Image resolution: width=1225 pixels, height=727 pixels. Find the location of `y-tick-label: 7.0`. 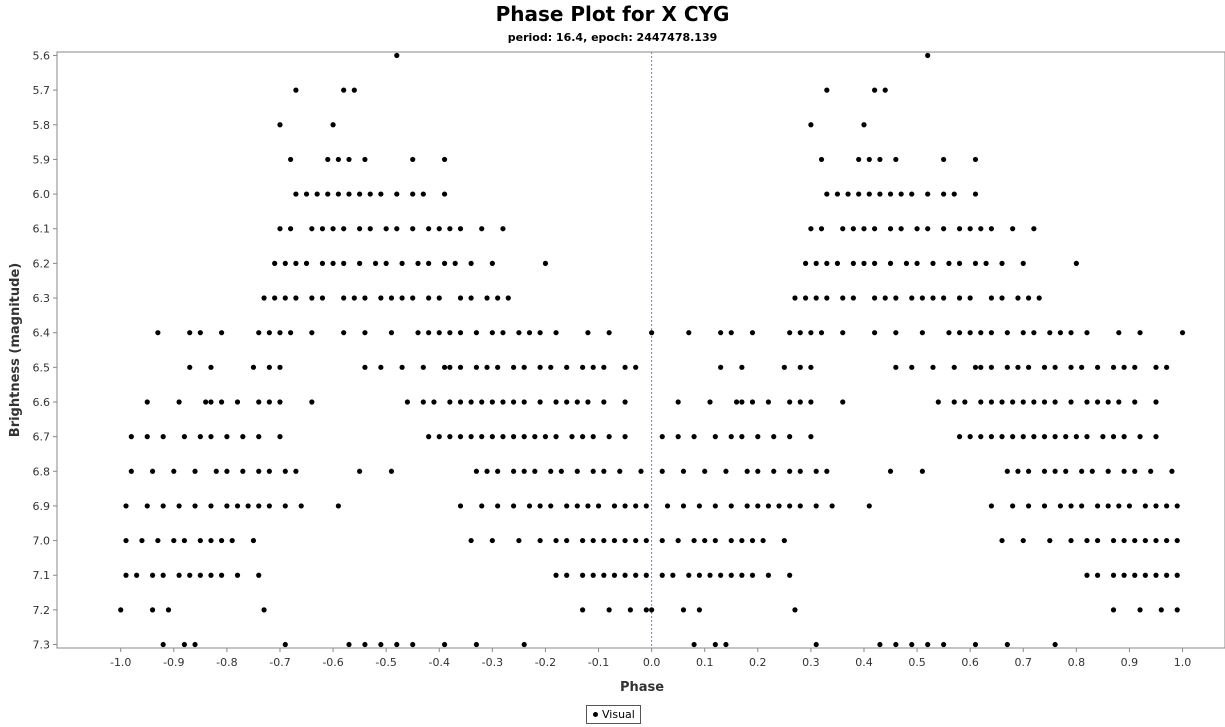

y-tick-label: 7.0 is located at coordinates (42, 541).